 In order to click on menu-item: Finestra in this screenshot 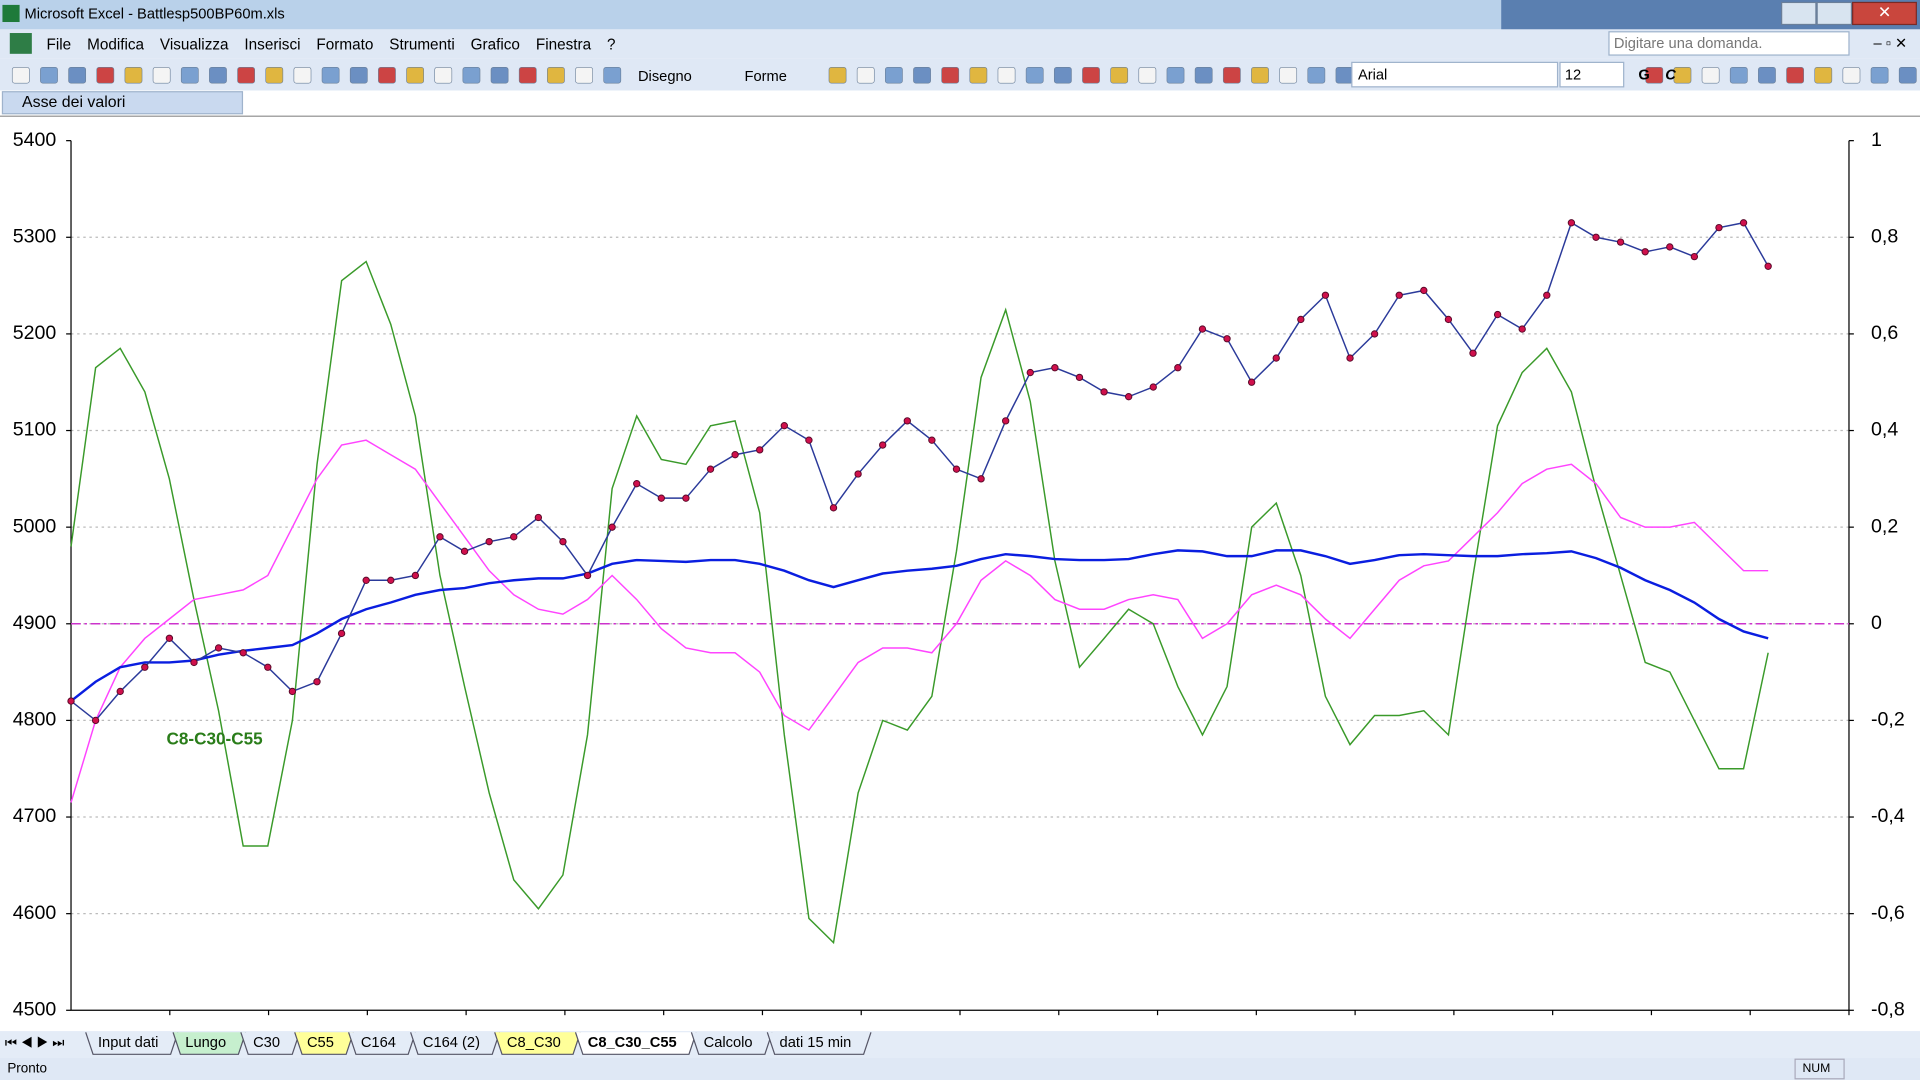, I will do `click(564, 44)`.